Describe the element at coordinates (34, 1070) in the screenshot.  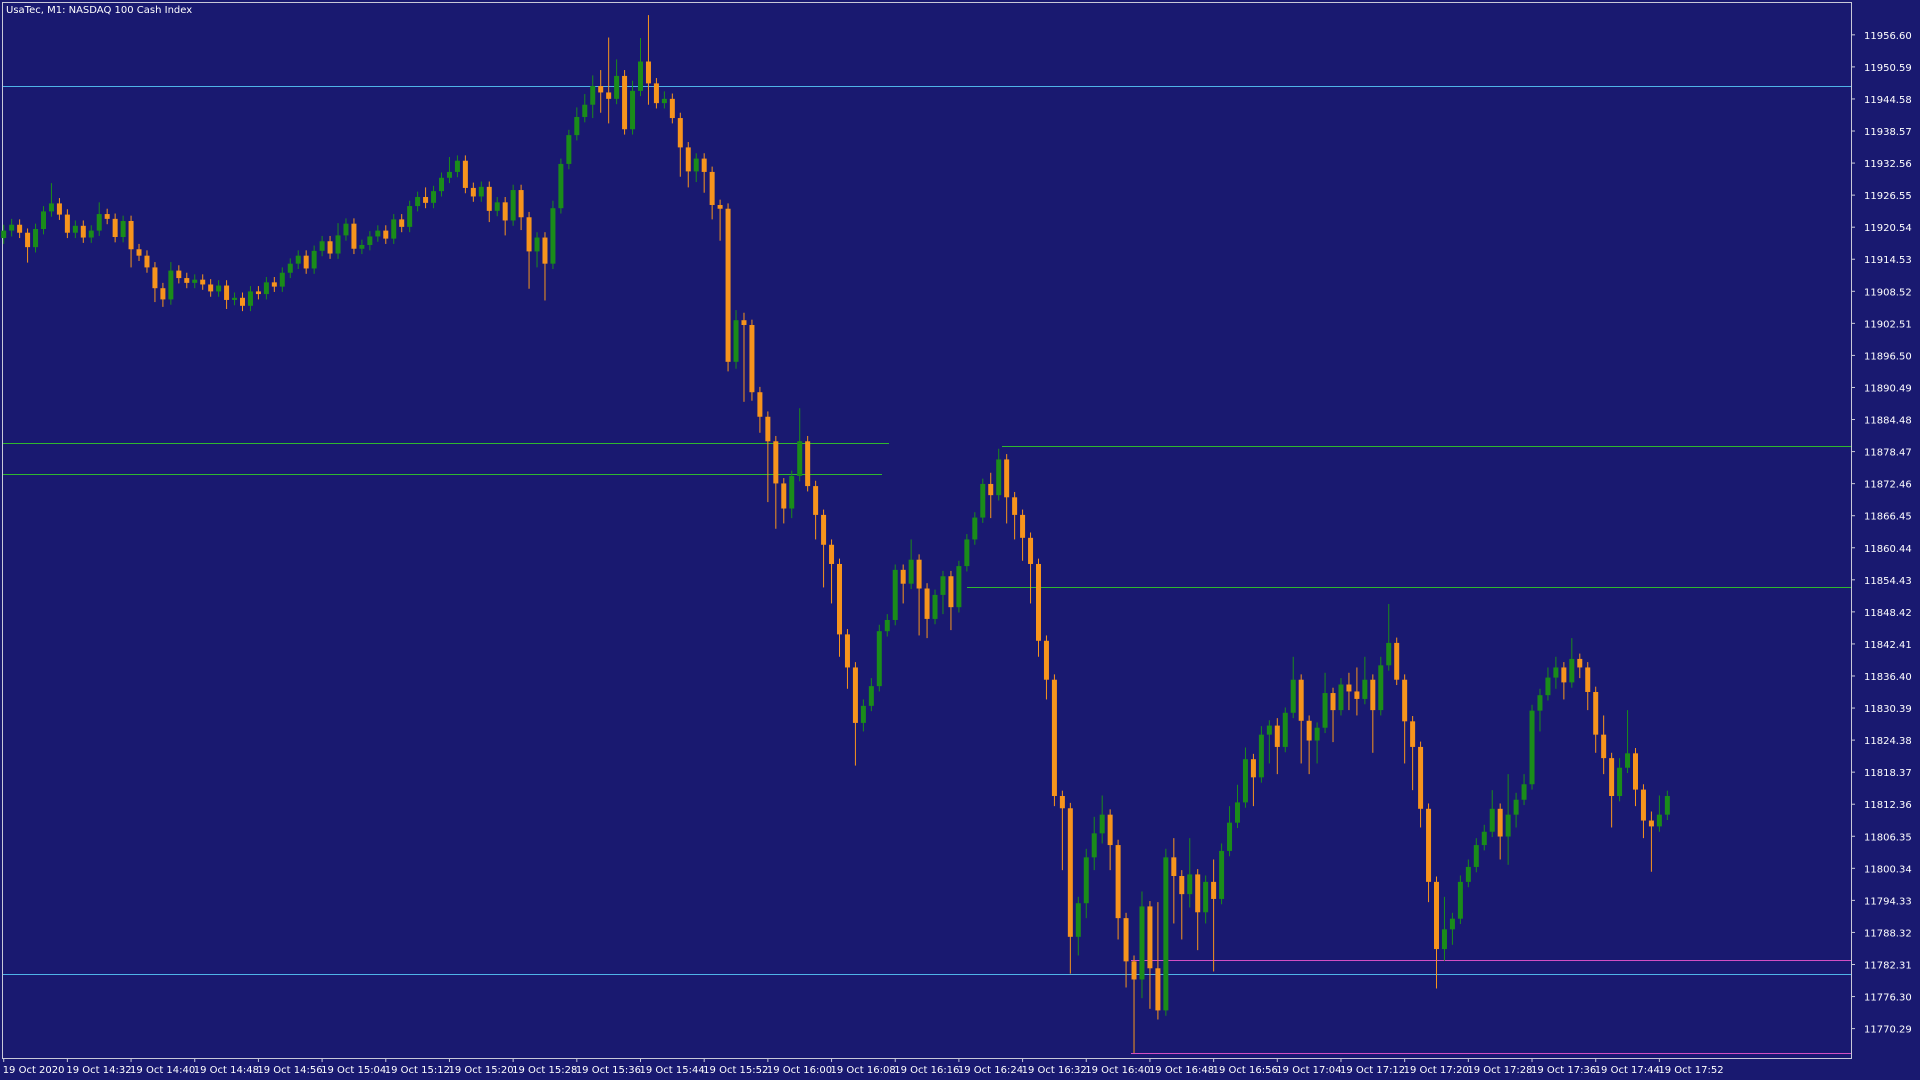
I see `x-tick-label: 19 Oct 2020` at that location.